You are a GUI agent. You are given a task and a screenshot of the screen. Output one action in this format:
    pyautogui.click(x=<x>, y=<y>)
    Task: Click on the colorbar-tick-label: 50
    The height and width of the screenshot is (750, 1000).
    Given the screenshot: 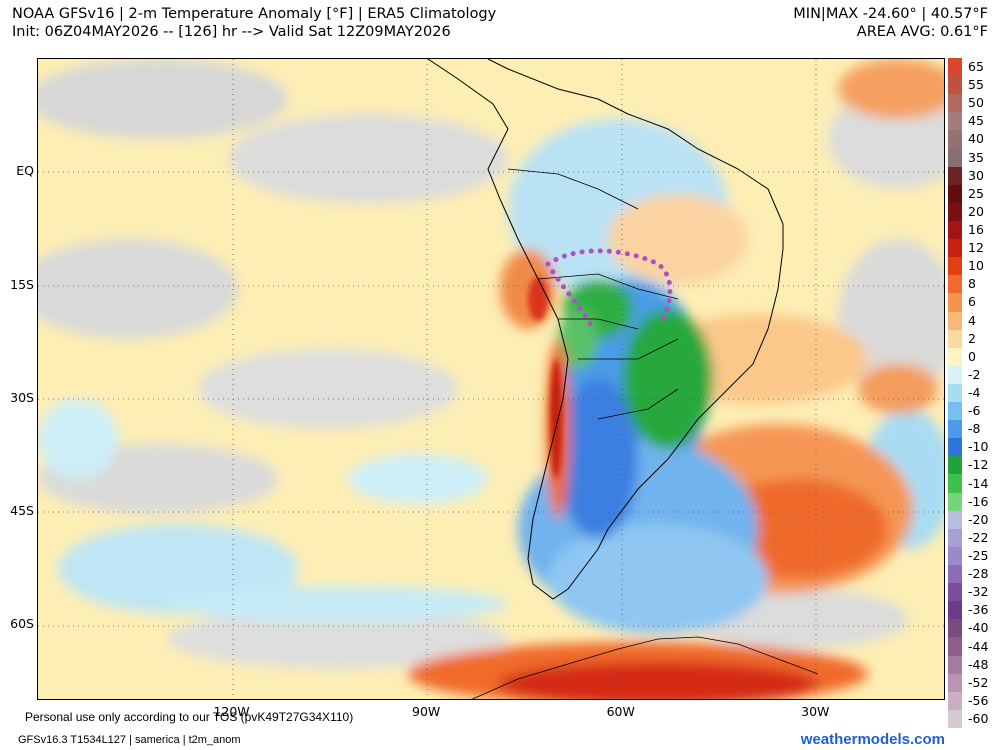 What is the action you would take?
    pyautogui.click(x=976, y=103)
    